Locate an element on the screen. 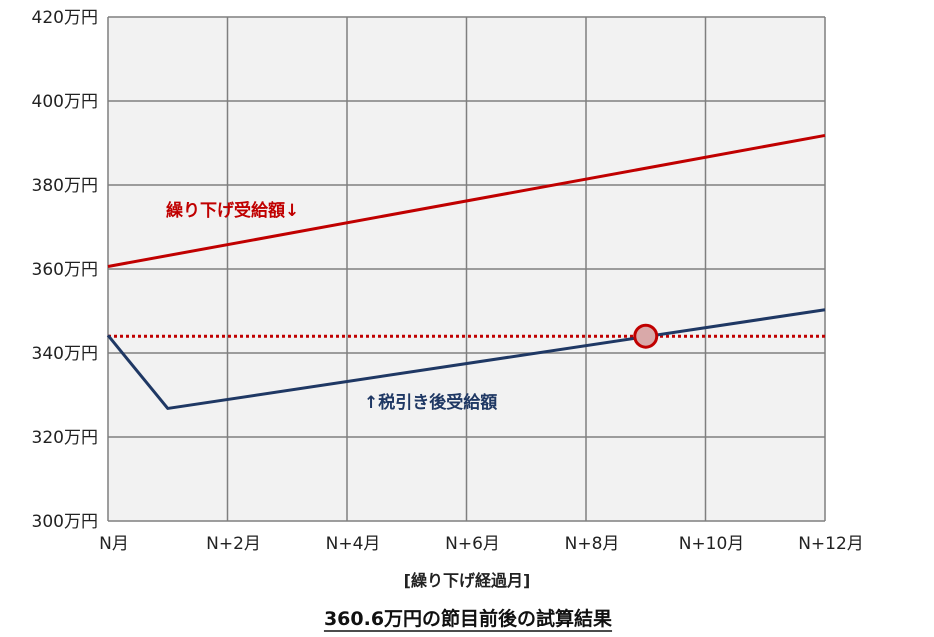 The width and height of the screenshot is (934, 637). x-tick-label: N月 is located at coordinates (114, 544).